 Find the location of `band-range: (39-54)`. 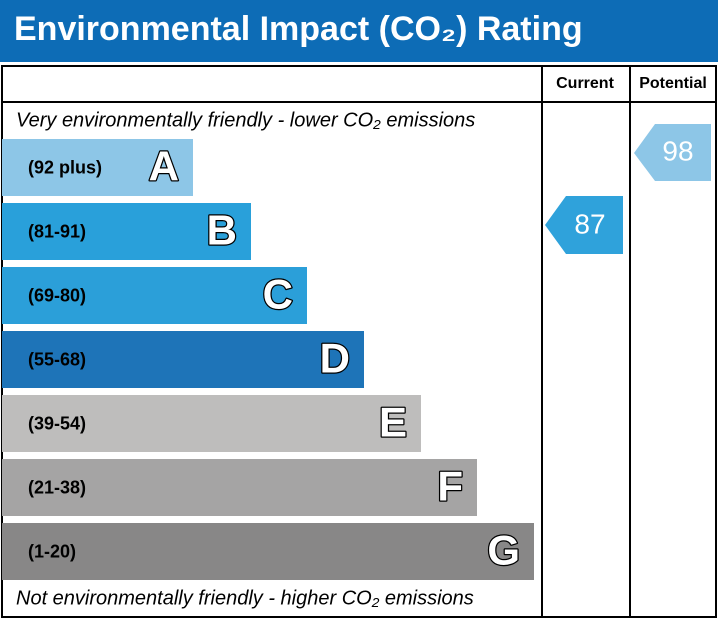

band-range: (39-54) is located at coordinates (57, 423).